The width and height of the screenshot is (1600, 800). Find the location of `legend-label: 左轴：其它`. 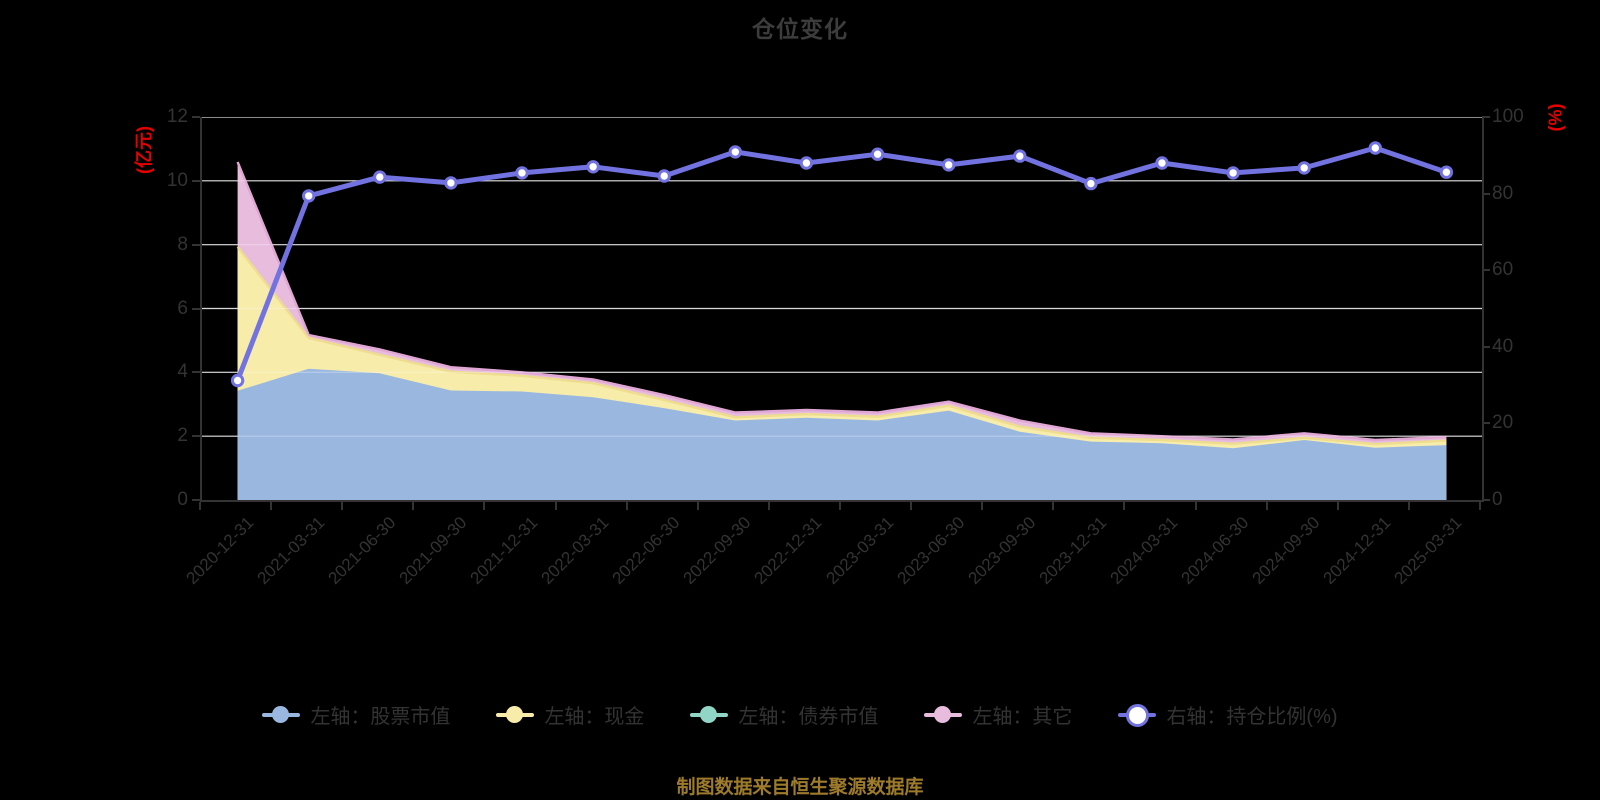

legend-label: 左轴：其它 is located at coordinates (1022, 717).